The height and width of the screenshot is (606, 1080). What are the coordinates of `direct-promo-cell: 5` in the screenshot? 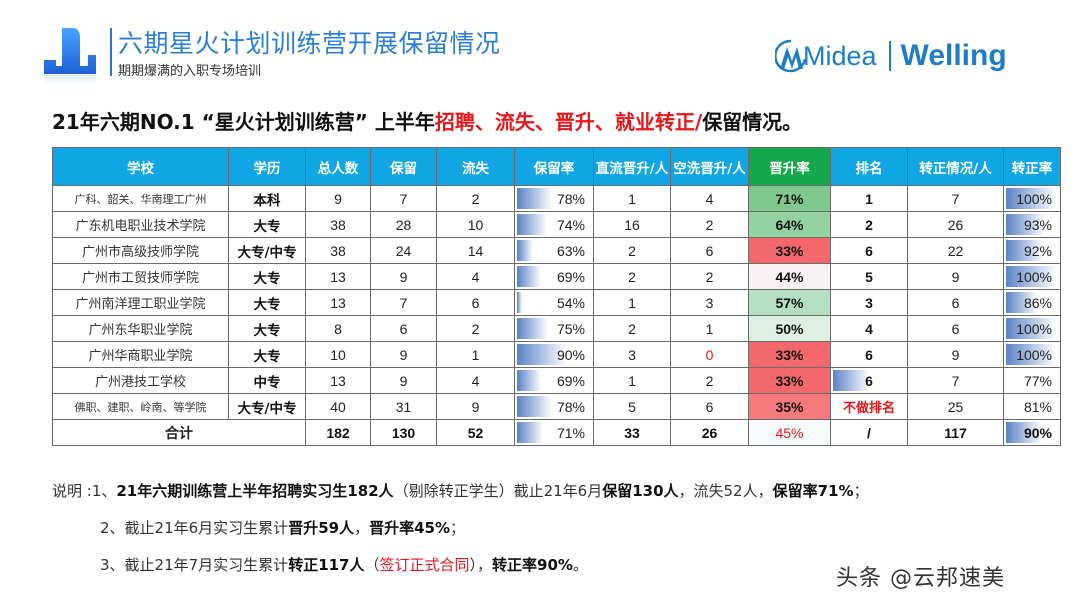 It's located at (632, 406).